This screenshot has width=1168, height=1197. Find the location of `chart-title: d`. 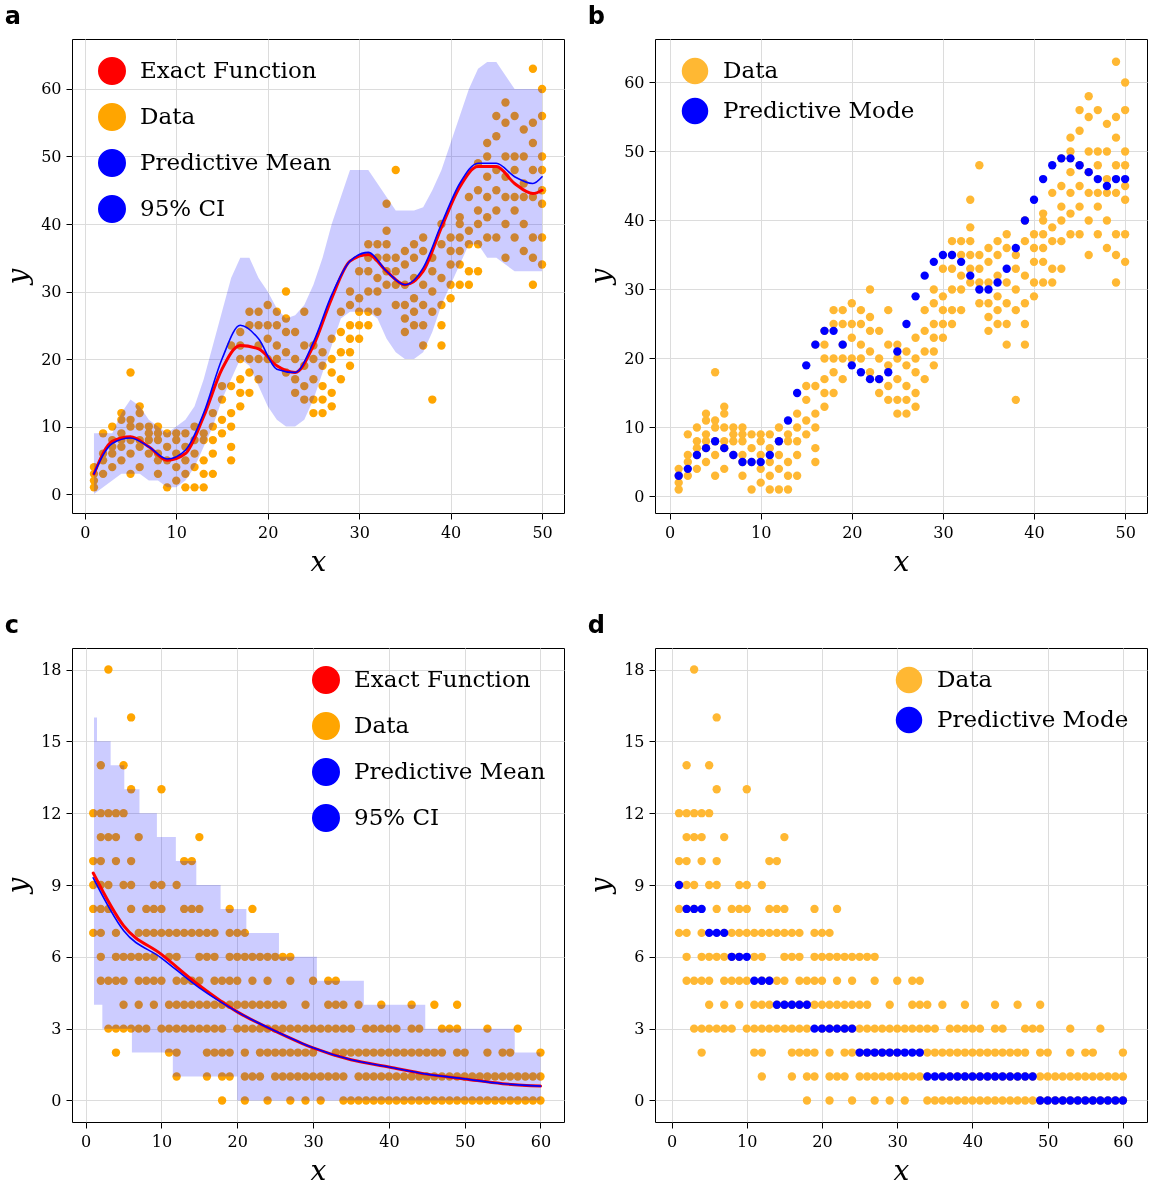

chart-title: d is located at coordinates (596, 625).